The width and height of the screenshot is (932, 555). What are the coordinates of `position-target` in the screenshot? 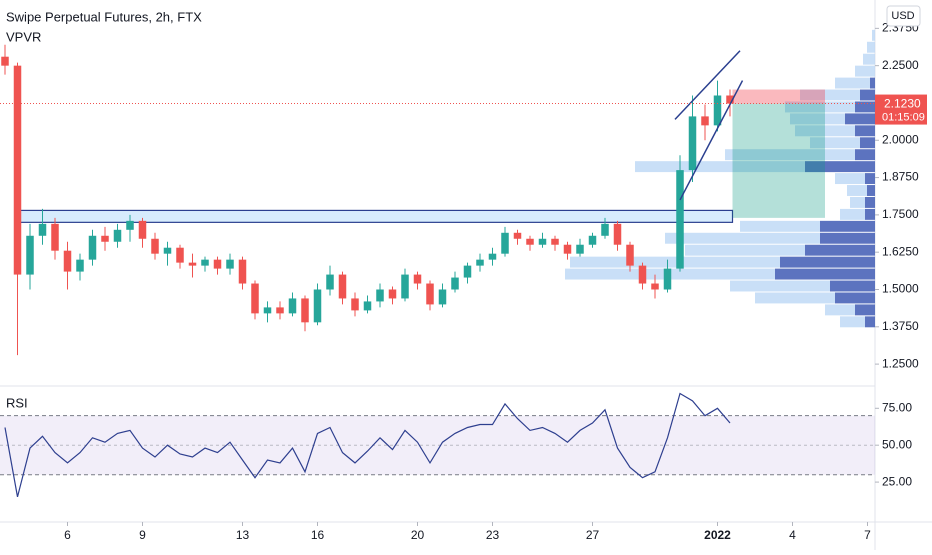 It's located at (778, 160).